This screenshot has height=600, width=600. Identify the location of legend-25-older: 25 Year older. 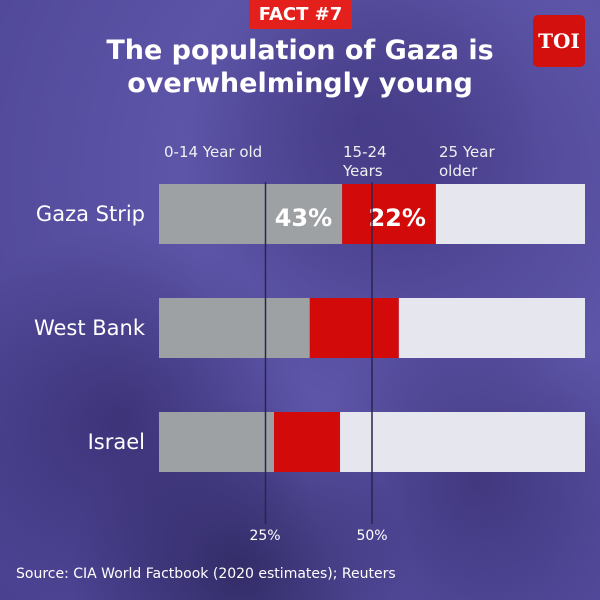
(467, 161).